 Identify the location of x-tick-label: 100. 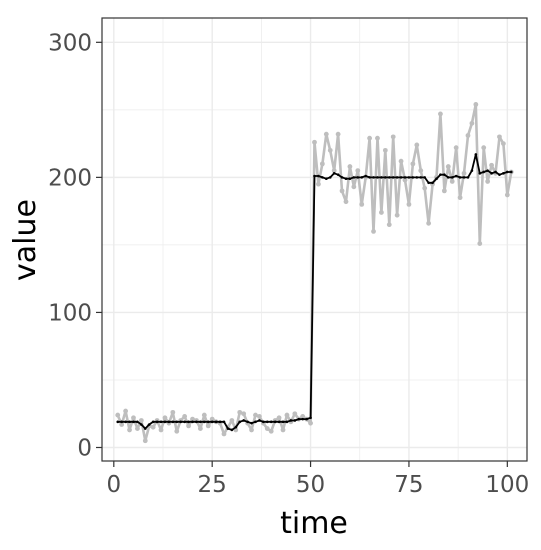
(507, 485).